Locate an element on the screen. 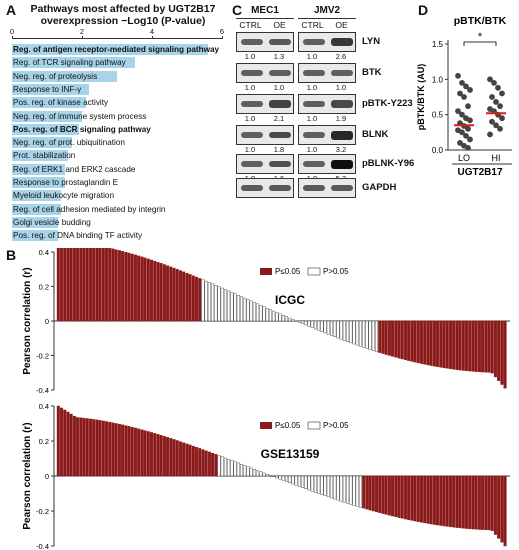 The height and width of the screenshot is (550, 519). quant-value: 1.0 is located at coordinates (312, 56).